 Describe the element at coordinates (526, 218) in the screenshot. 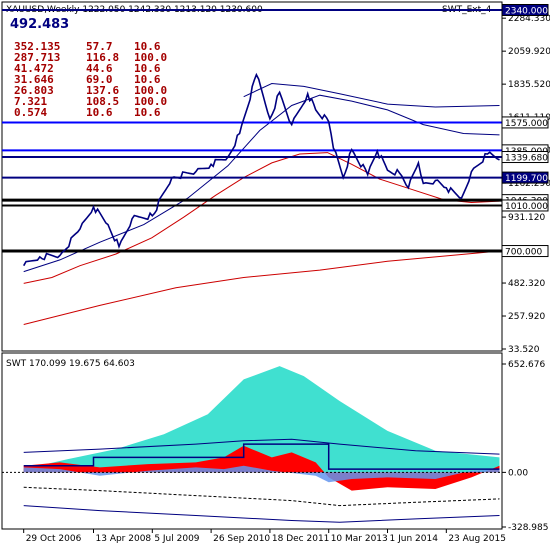

I see `price-axis-label: 931.120` at that location.